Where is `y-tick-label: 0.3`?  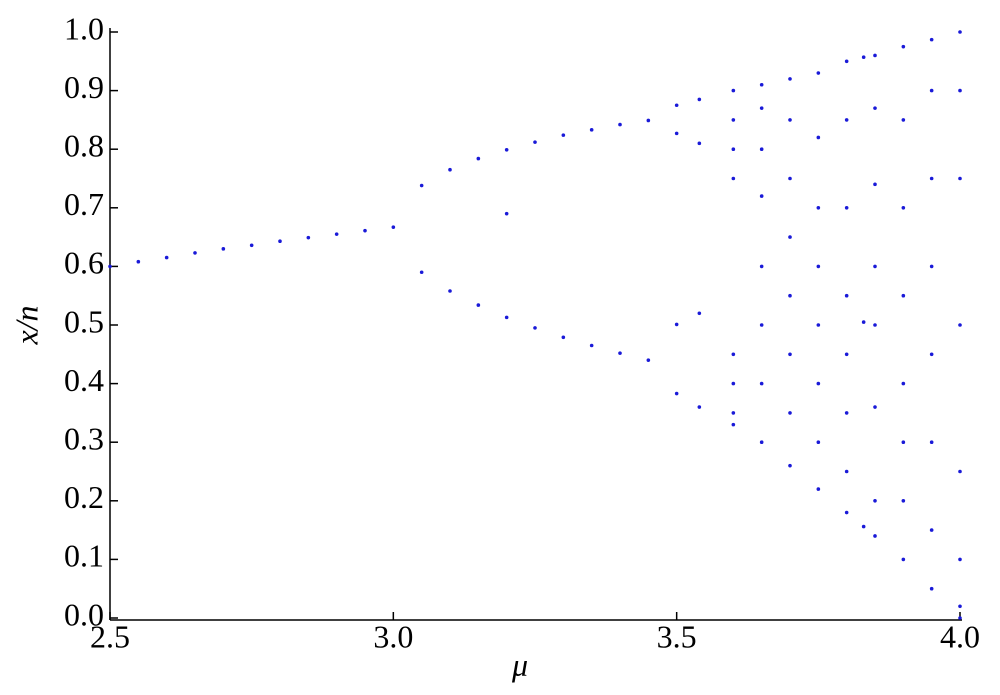 y-tick-label: 0.3 is located at coordinates (84, 439).